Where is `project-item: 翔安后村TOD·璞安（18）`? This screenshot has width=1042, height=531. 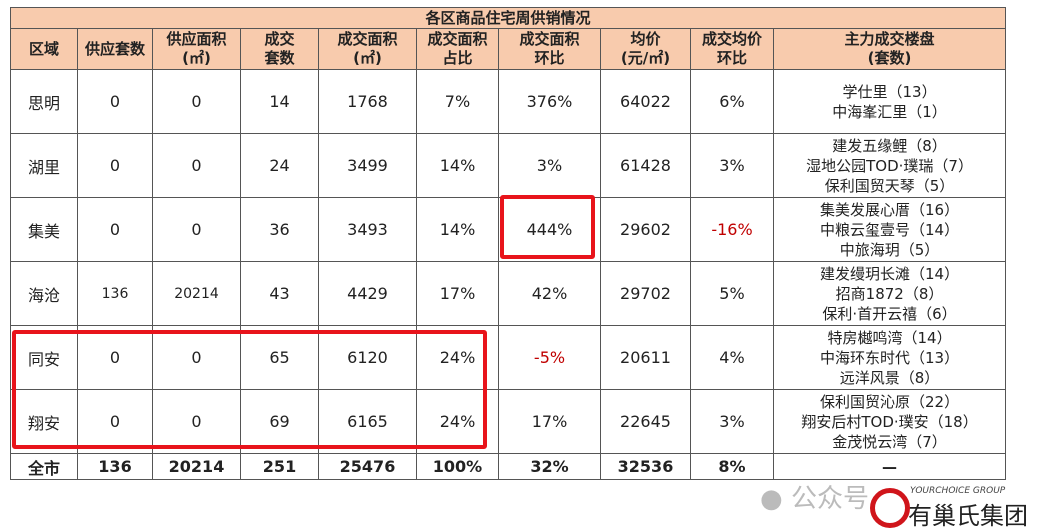 project-item: 翔安后村TOD·璞安（18） is located at coordinates (889, 421).